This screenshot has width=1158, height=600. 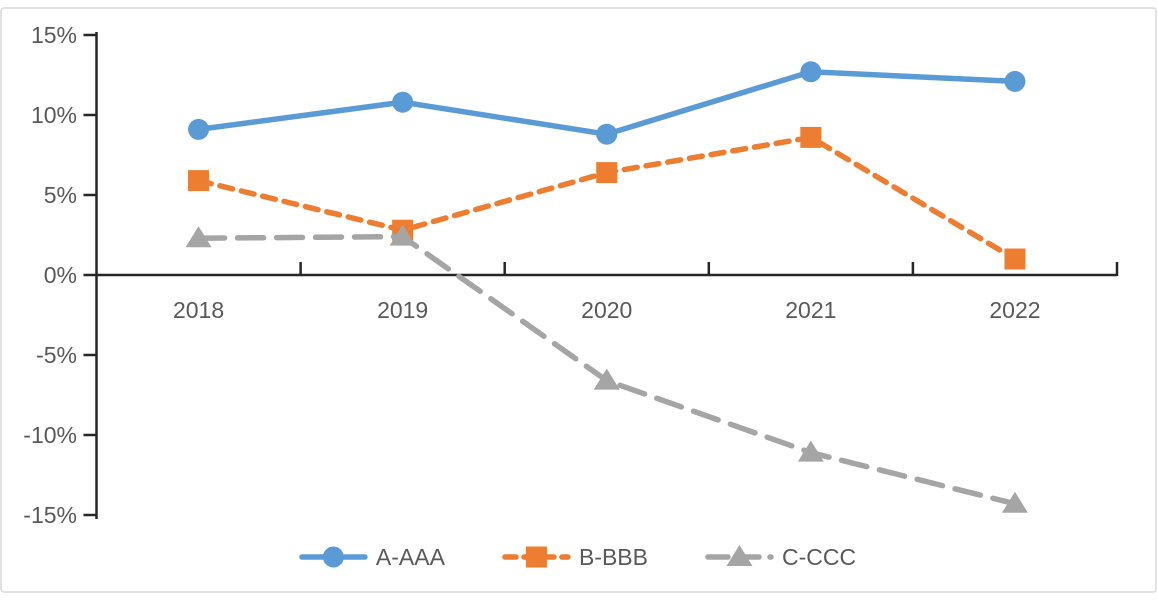 What do you see at coordinates (810, 310) in the screenshot?
I see `x-axis-category-label: 2021` at bounding box center [810, 310].